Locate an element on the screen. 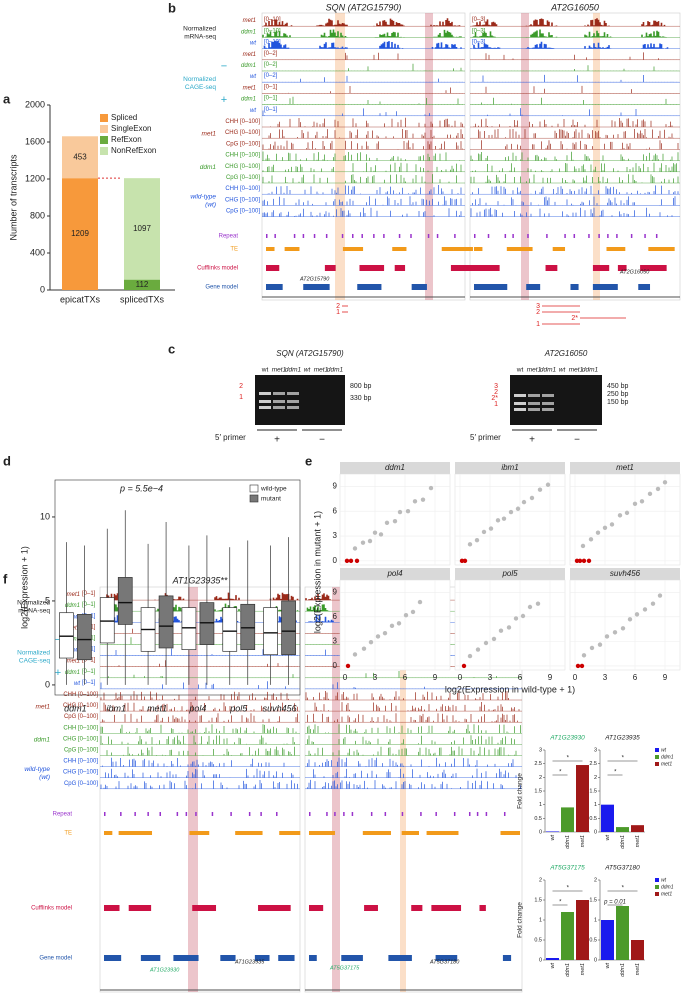 The height and width of the screenshot is (1004, 682). range-label: [0–10] is located at coordinates (272, 31).